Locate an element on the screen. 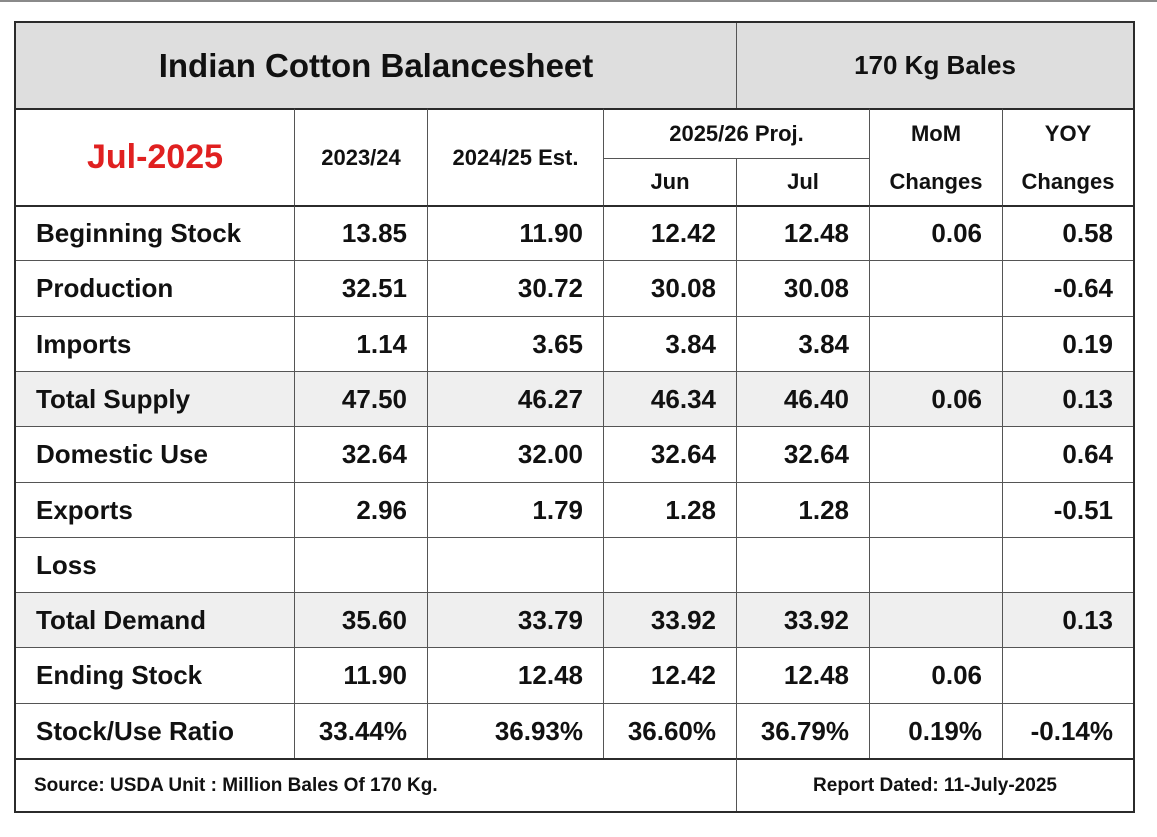 Image resolution: width=1157 pixels, height=837 pixels. value-yoy: 0.19 is located at coordinates (1067, 343).